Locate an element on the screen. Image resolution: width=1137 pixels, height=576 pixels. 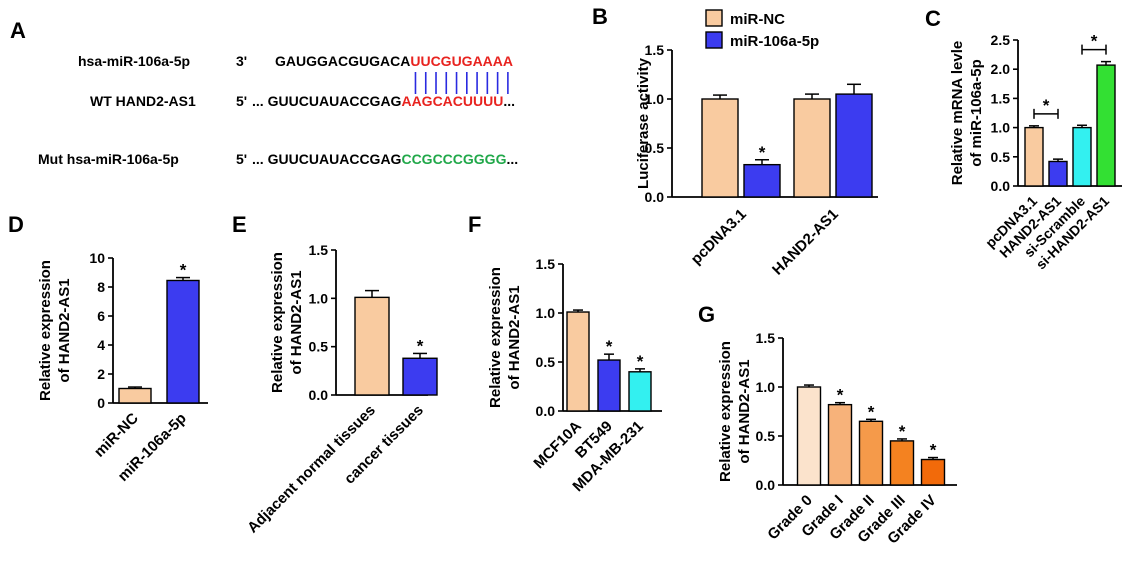
y-axis-title: of miR-106a-5p is located at coordinates (976, 113).